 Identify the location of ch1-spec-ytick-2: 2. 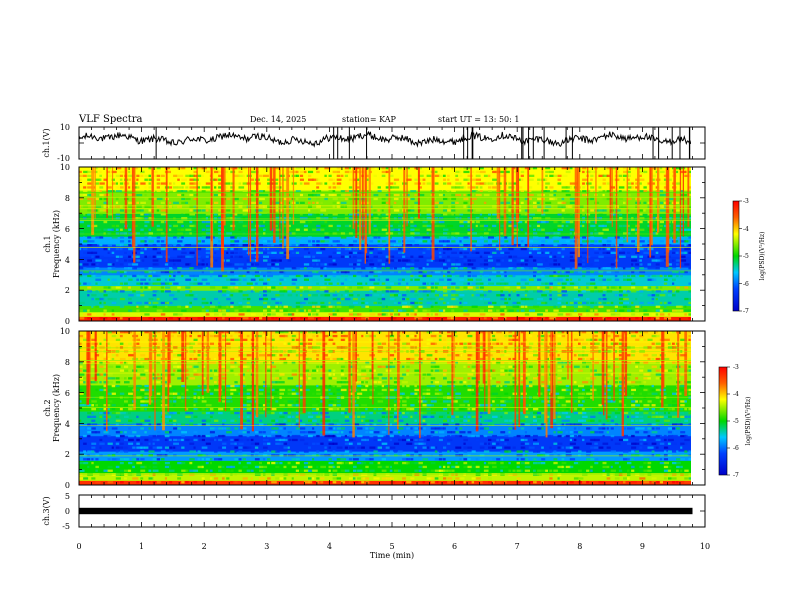
(67, 290).